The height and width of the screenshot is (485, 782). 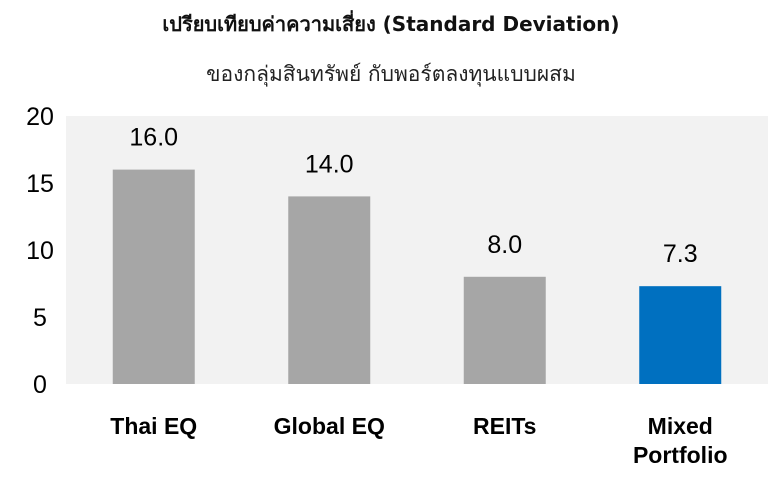 I want to click on x-tick-label: Thai EQ, so click(x=153, y=426).